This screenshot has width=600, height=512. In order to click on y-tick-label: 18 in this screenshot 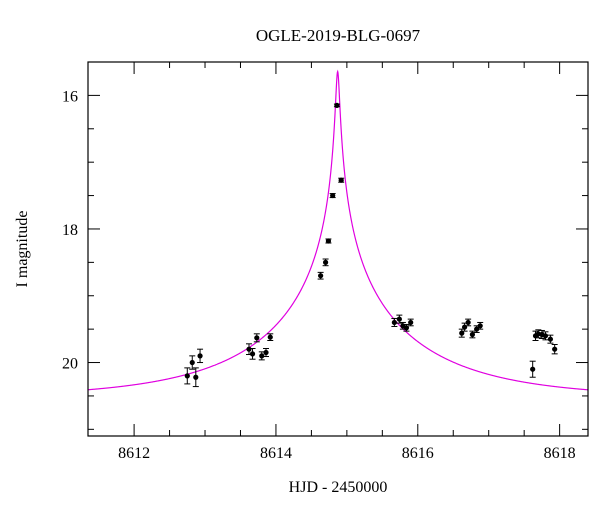, I will do `click(70, 230)`.